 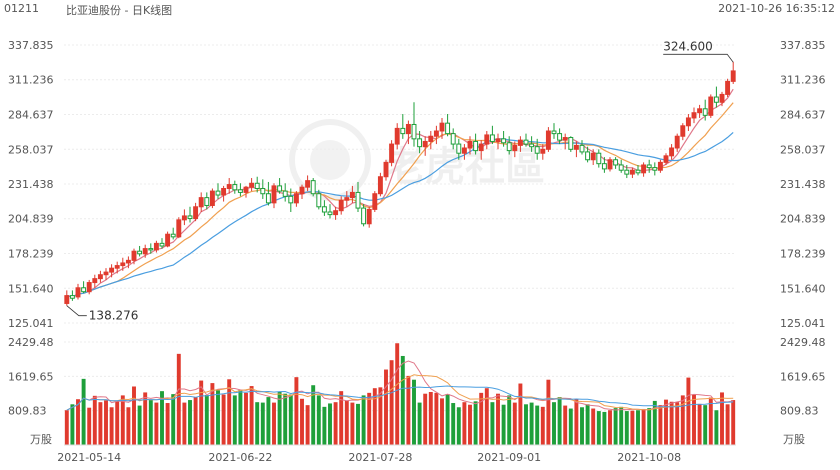 I want to click on volume-average-lines, so click(x=400, y=385).